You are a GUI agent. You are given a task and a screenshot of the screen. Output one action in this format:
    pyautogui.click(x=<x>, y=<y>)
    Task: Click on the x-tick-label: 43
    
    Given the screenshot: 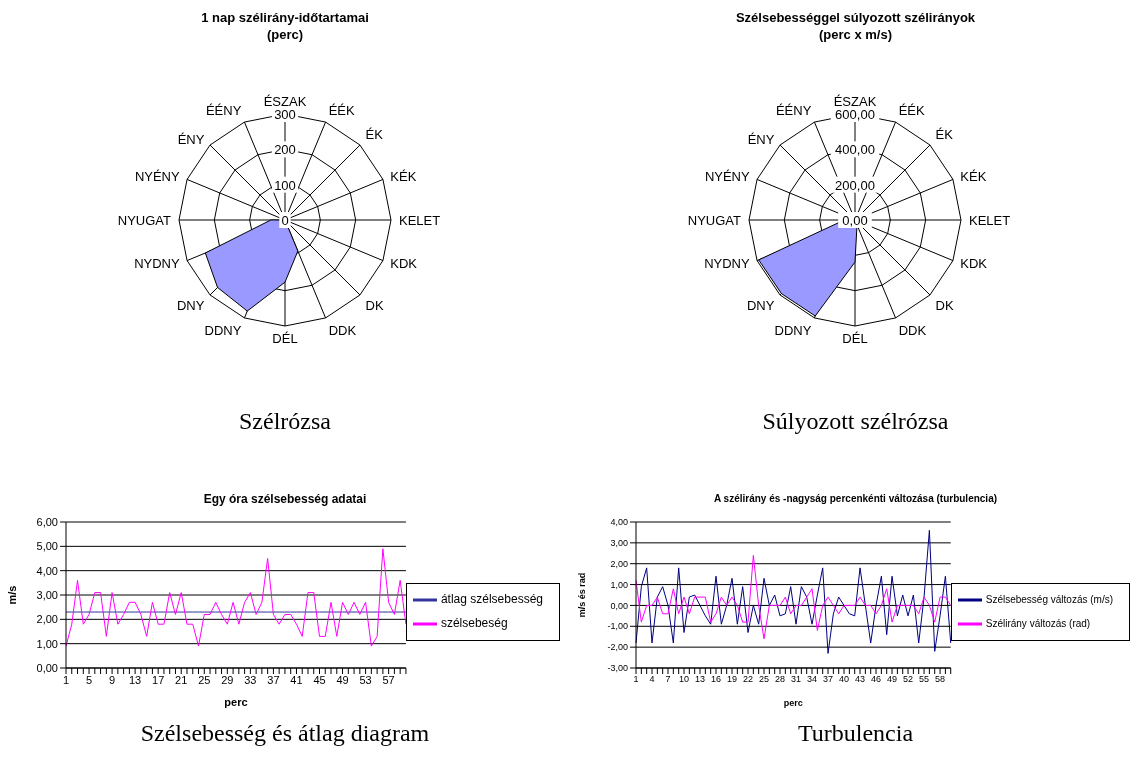 What is the action you would take?
    pyautogui.click(x=860, y=679)
    